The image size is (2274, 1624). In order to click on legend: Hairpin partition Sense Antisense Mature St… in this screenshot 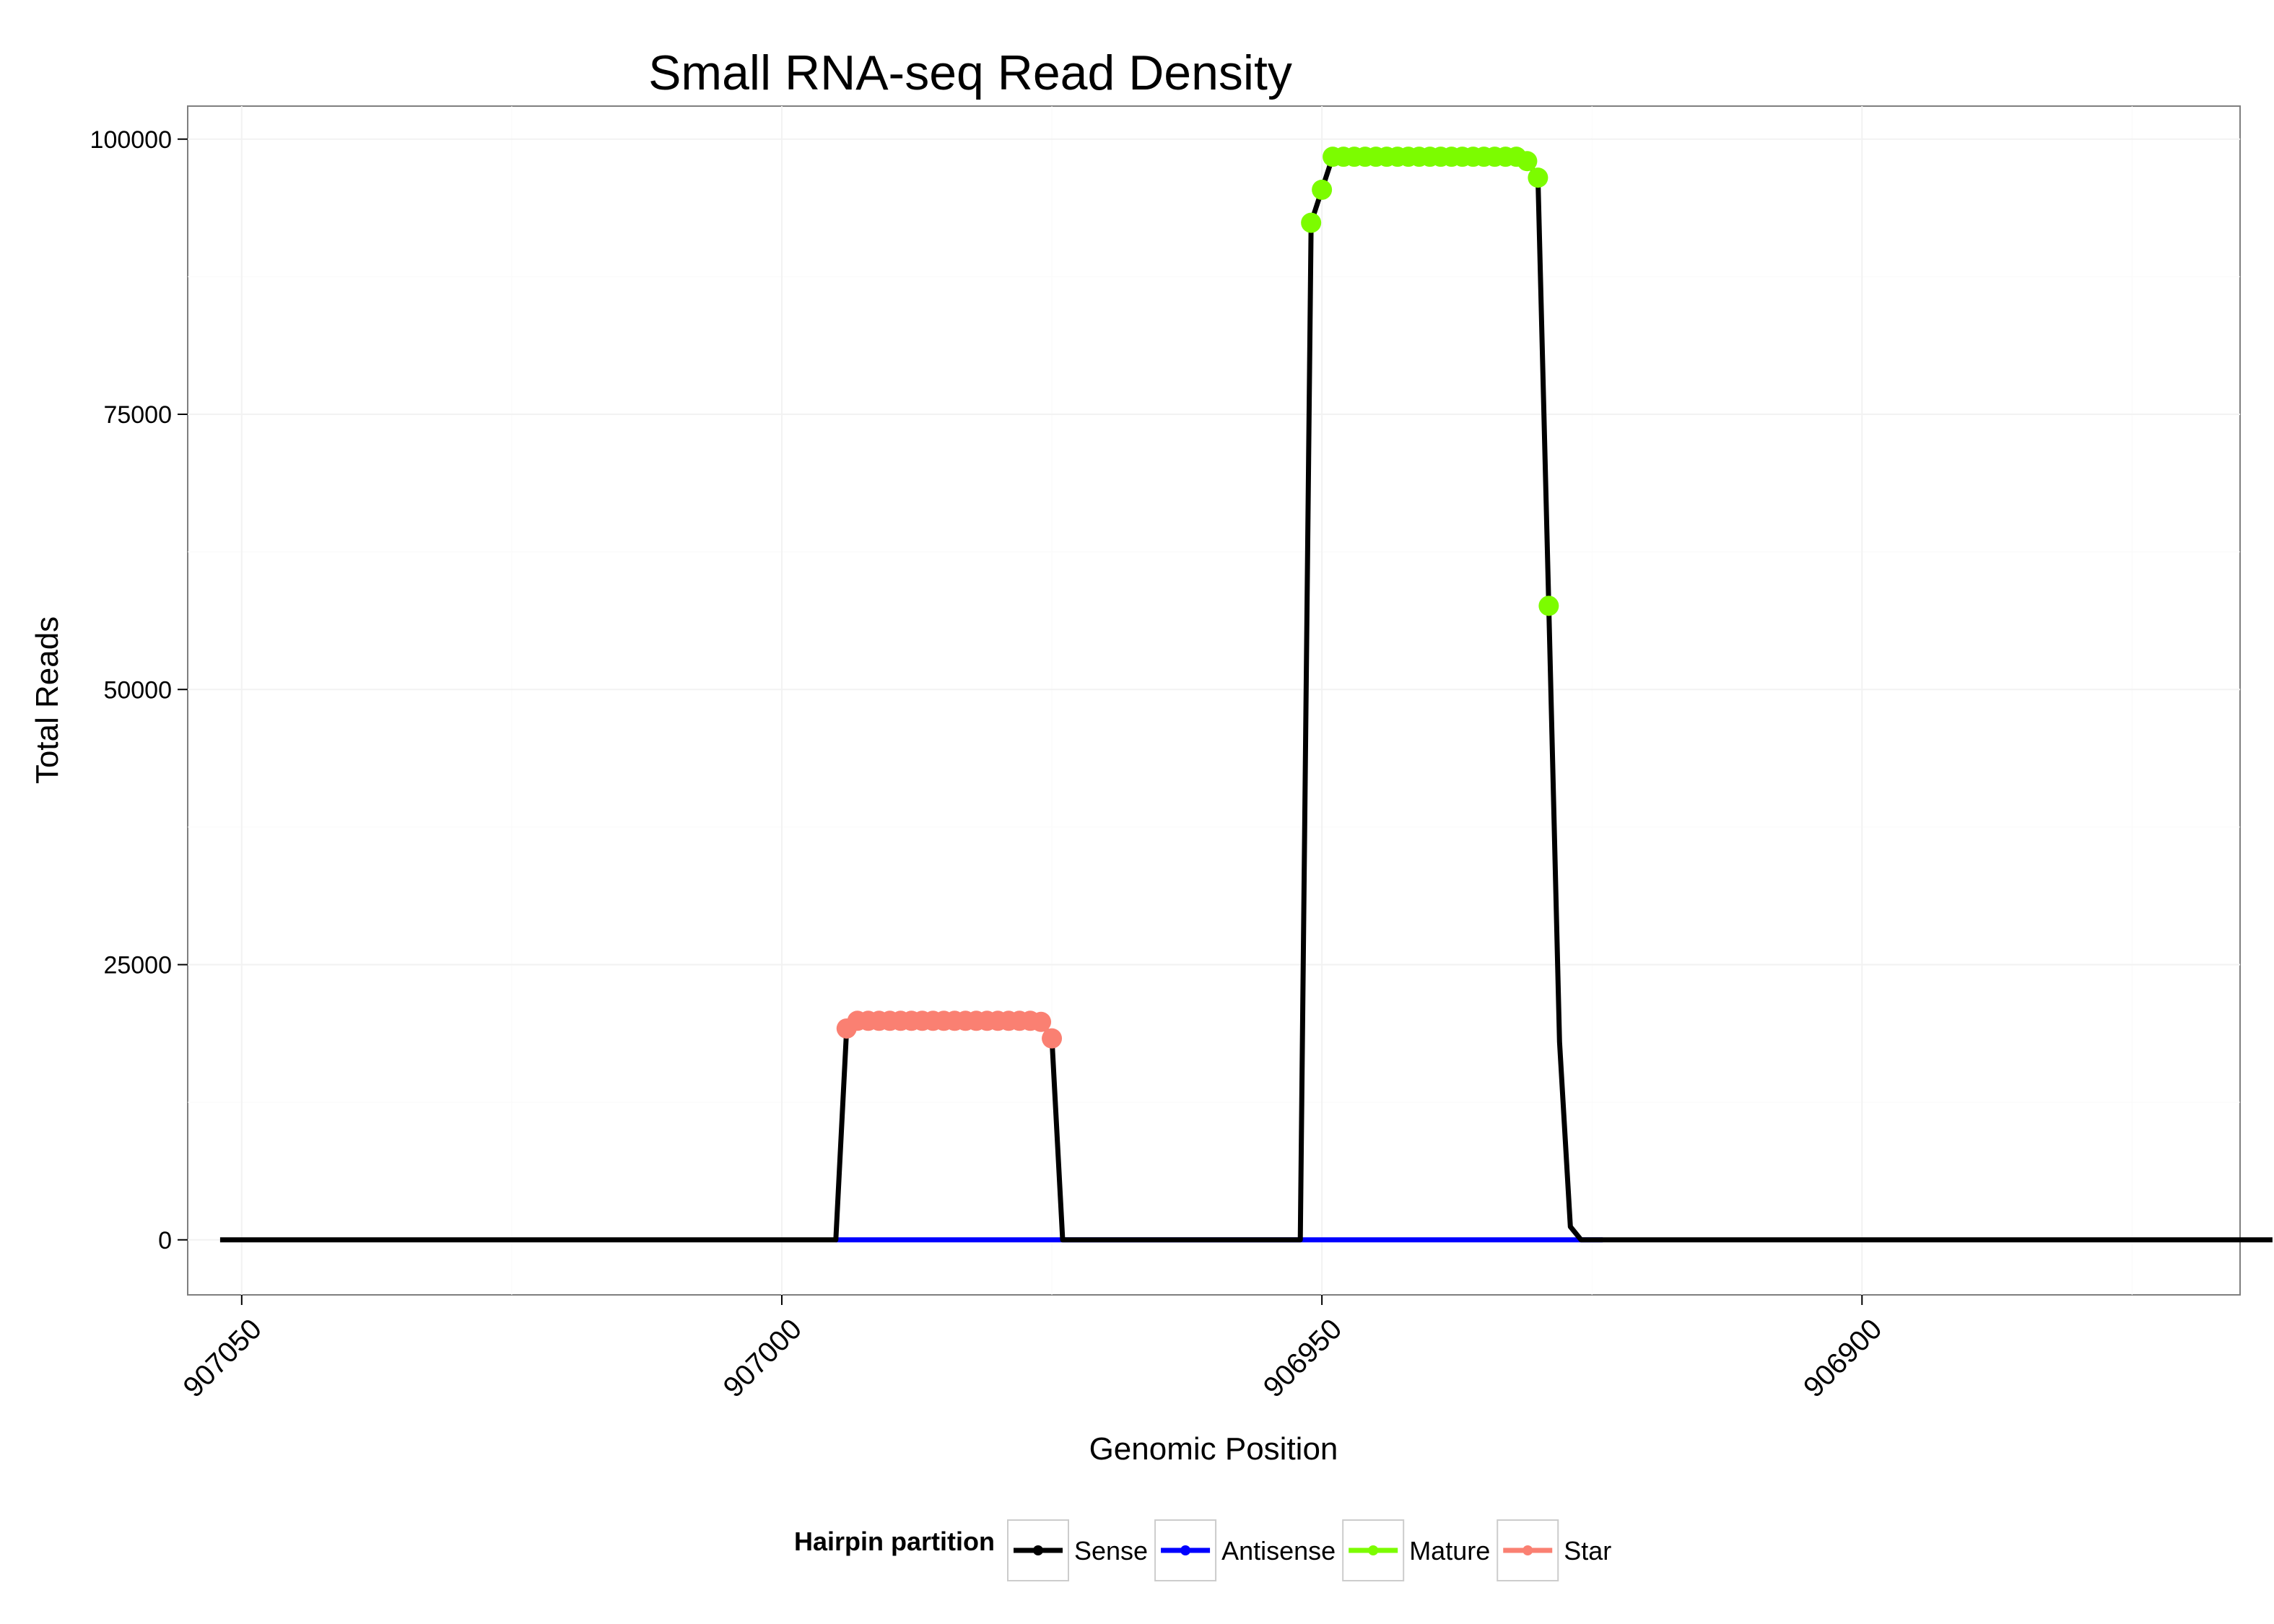, I will do `click(1202, 1550)`.